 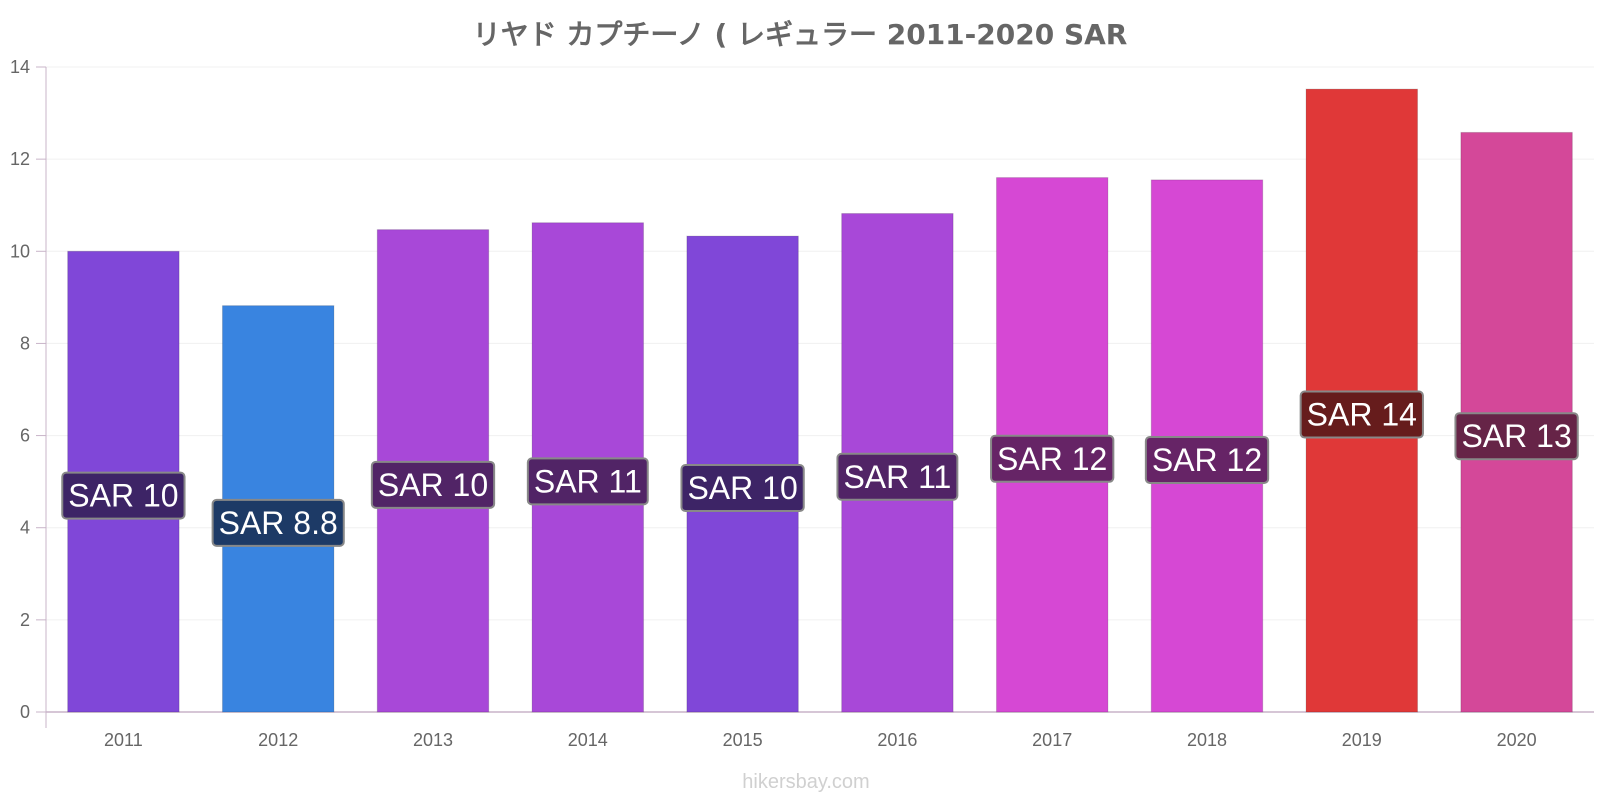 I want to click on x-tick-label: 2015, so click(x=743, y=740).